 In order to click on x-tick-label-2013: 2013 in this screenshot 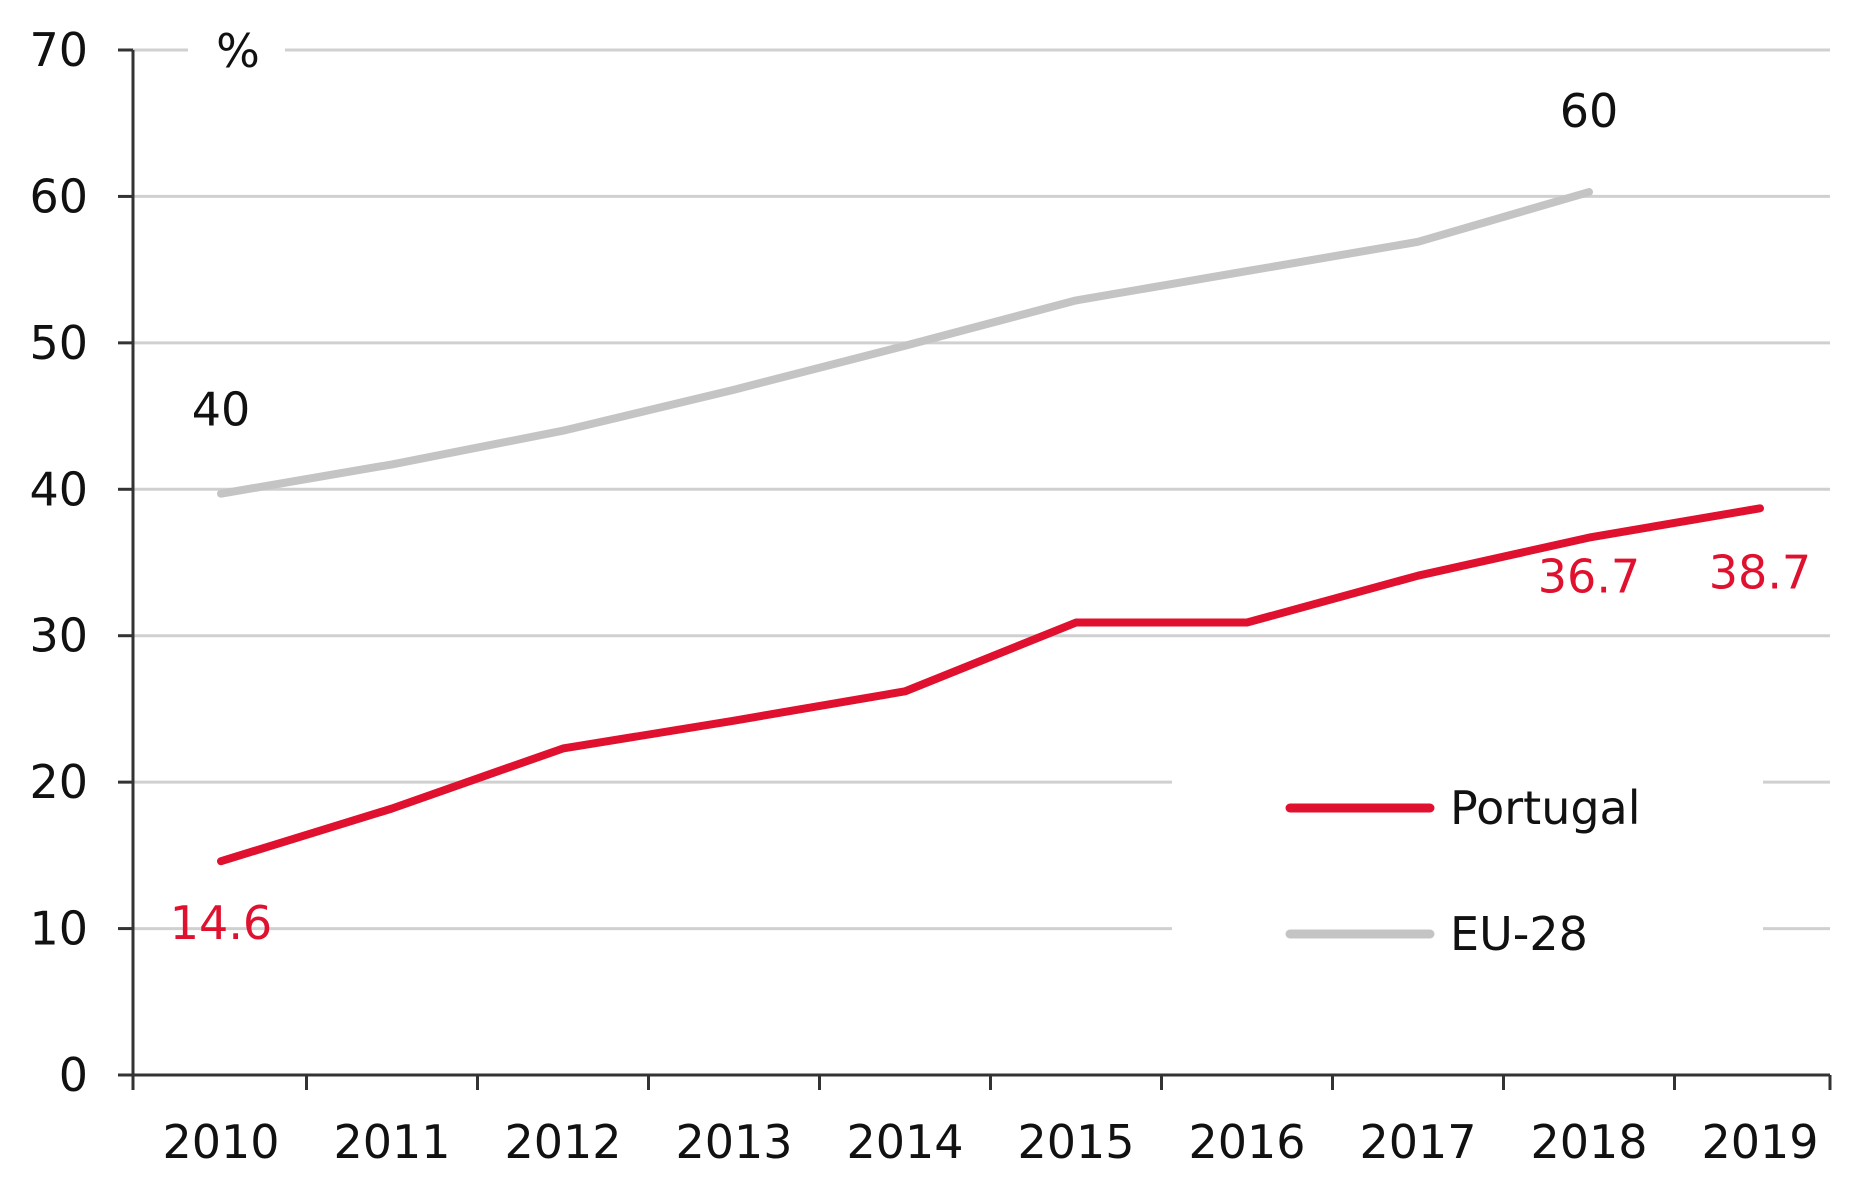, I will do `click(733, 1142)`.